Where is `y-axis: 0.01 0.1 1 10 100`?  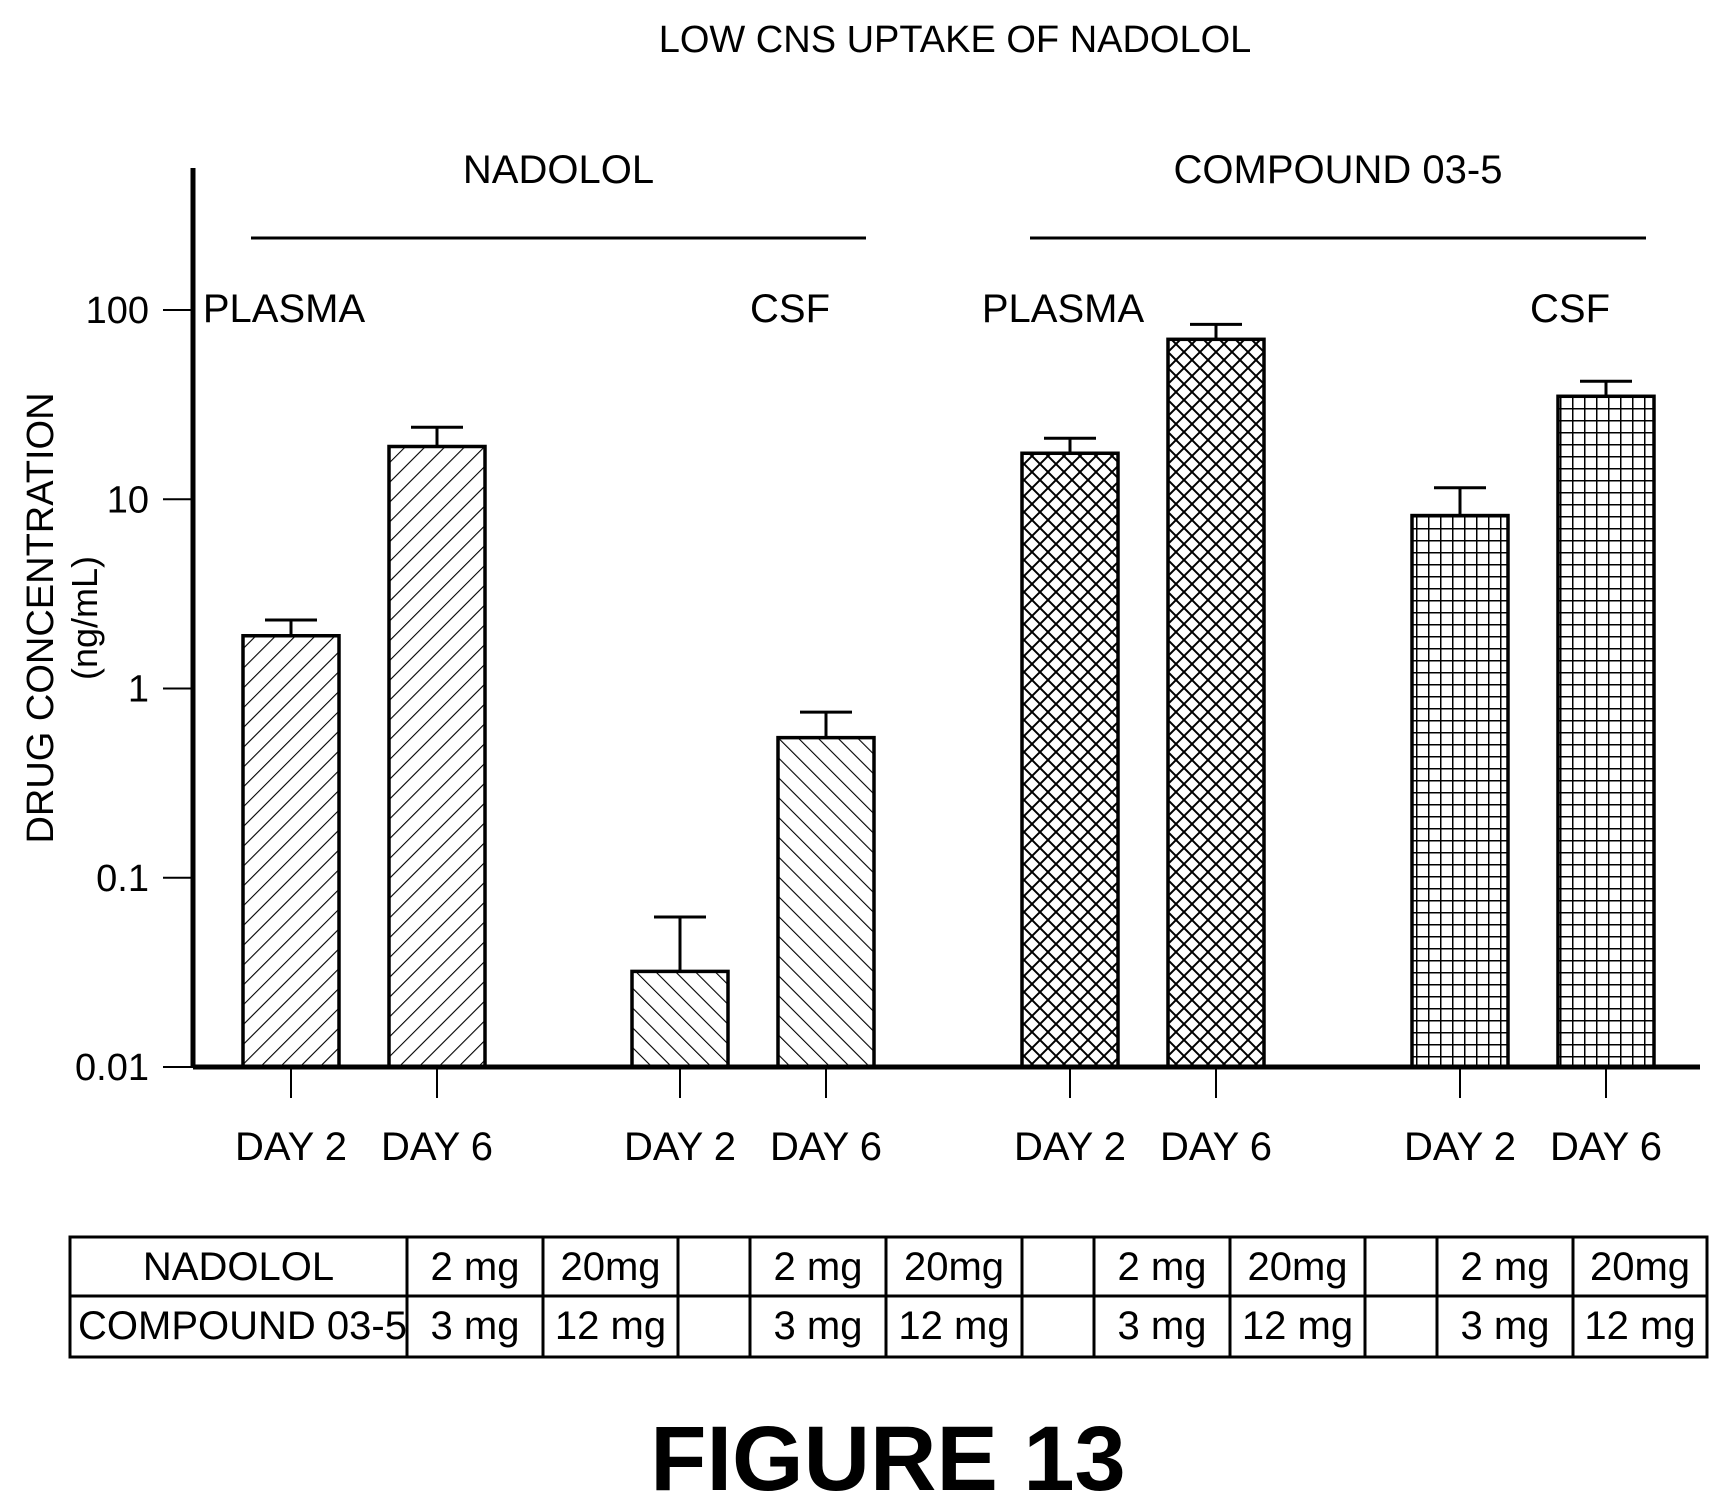 y-axis: 0.01 0.1 1 10 100 is located at coordinates (135, 628).